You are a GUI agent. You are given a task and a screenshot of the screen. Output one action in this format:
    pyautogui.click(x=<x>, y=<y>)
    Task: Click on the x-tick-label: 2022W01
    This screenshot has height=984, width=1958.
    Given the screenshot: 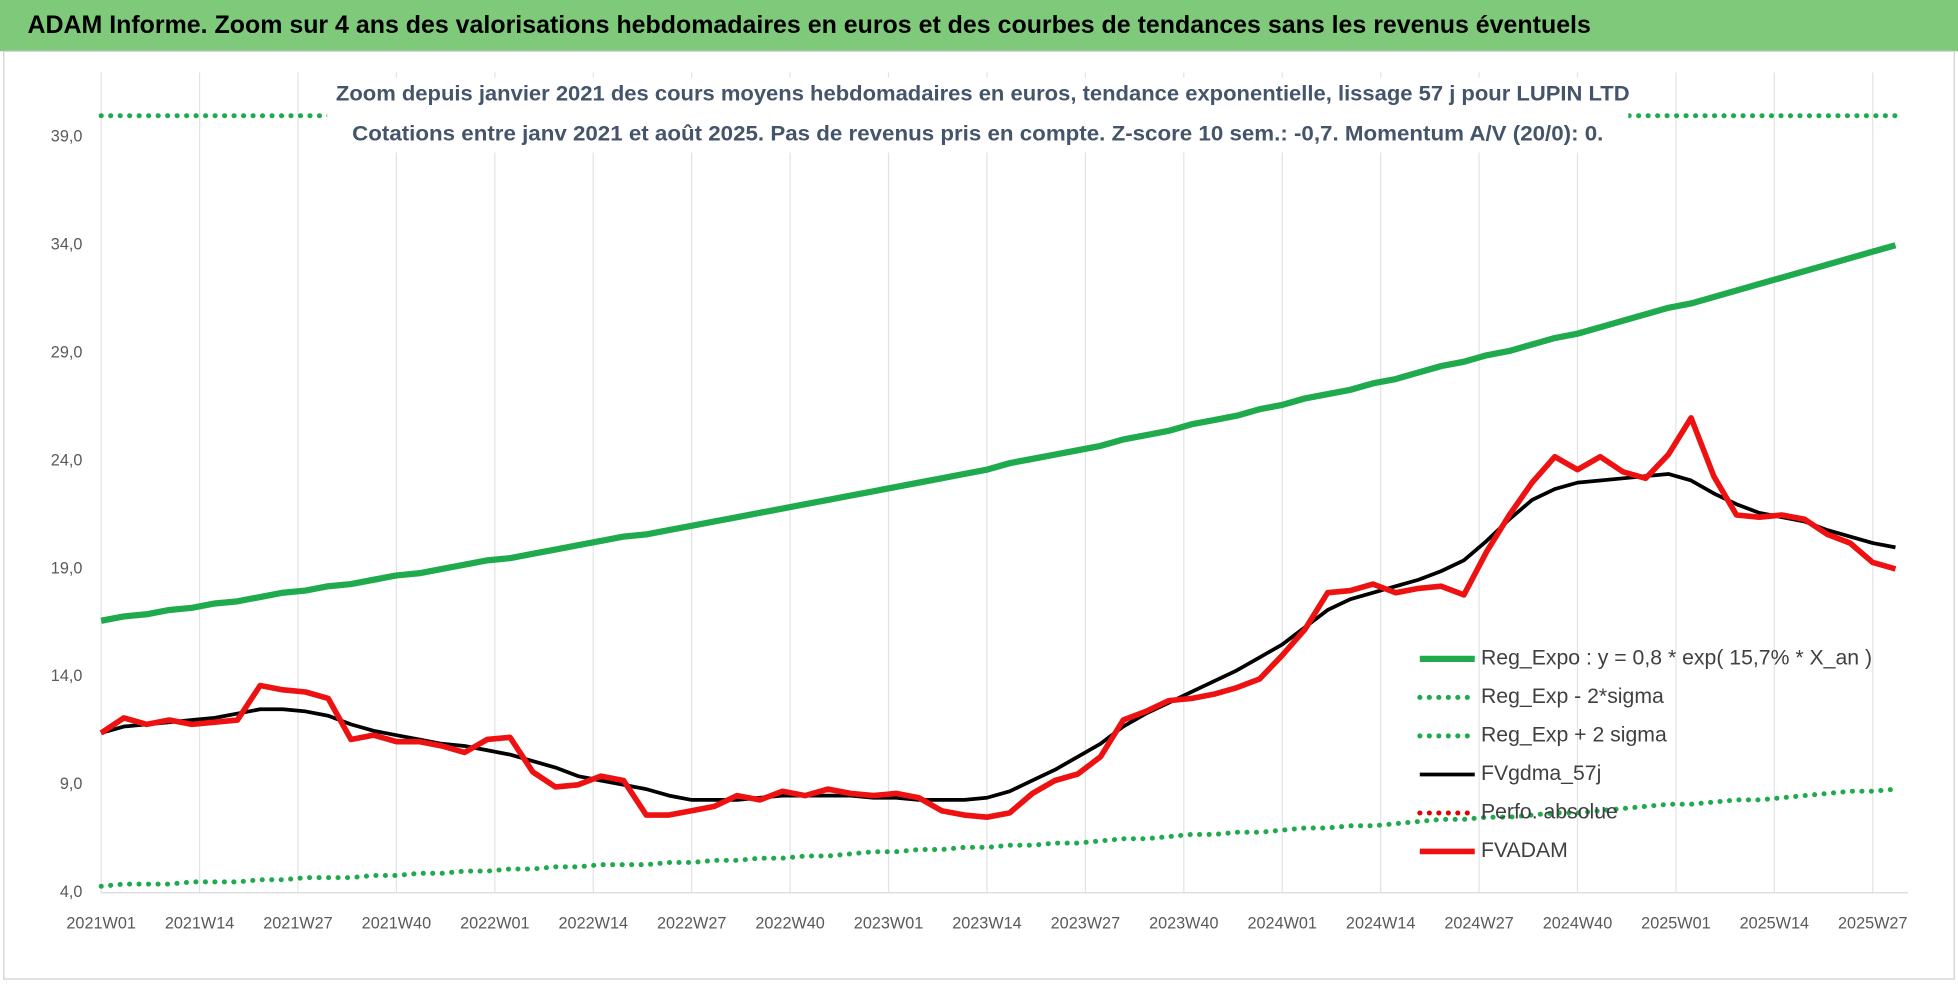 What is the action you would take?
    pyautogui.click(x=494, y=923)
    